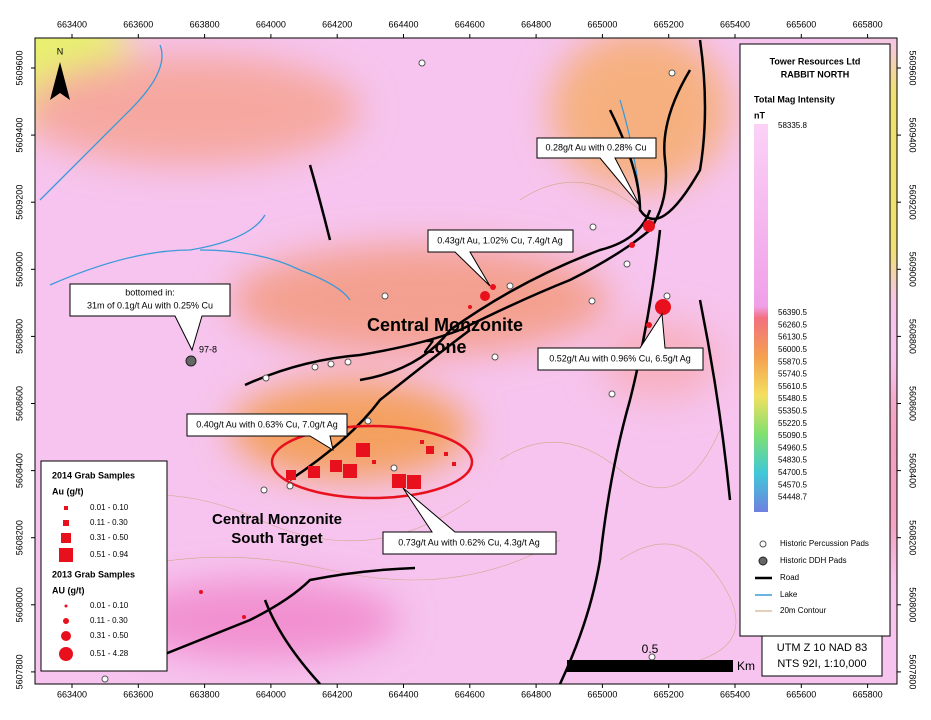 The height and width of the screenshot is (720, 931). Describe the element at coordinates (868, 694) in the screenshot. I see `x-coord-label: 665800` at that location.